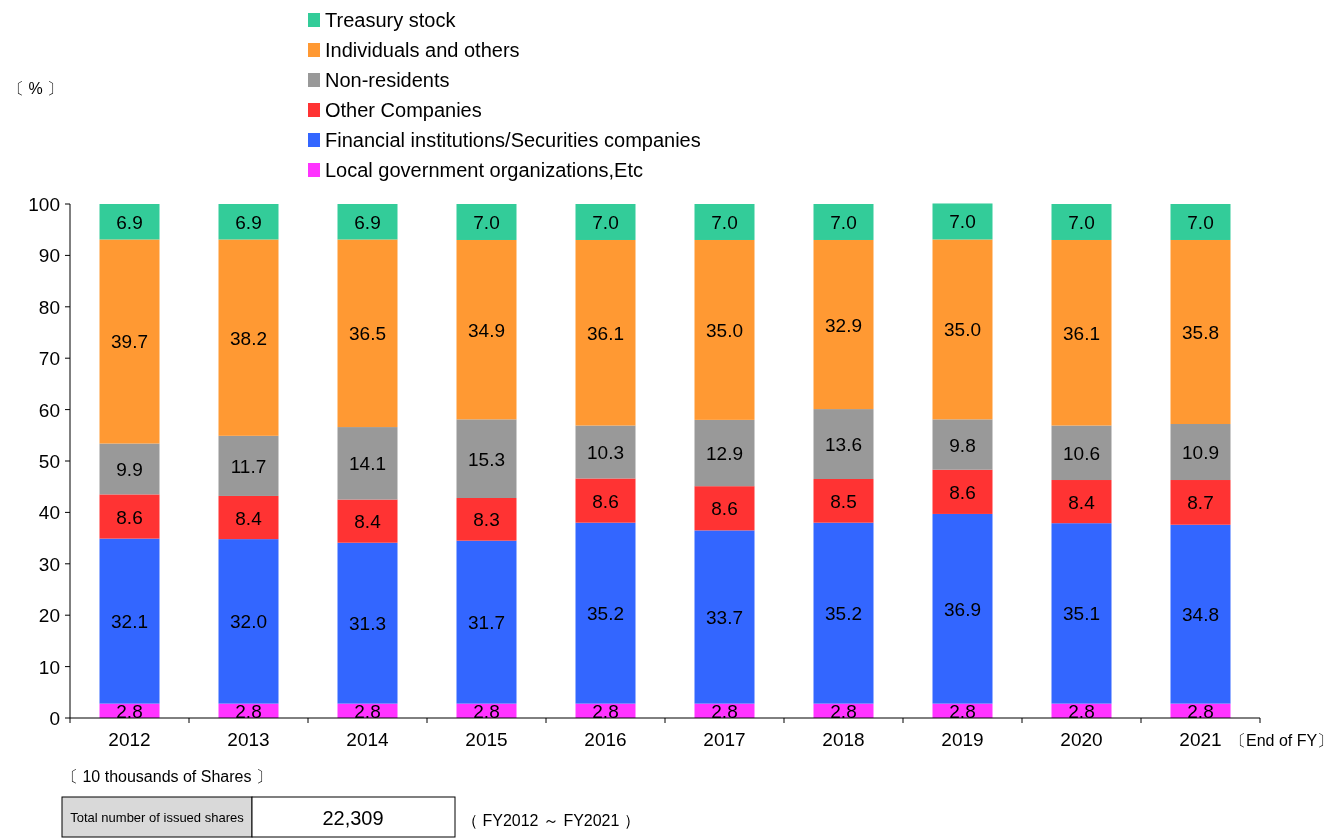  I want to click on legend-label: Other Companies, so click(403, 110).